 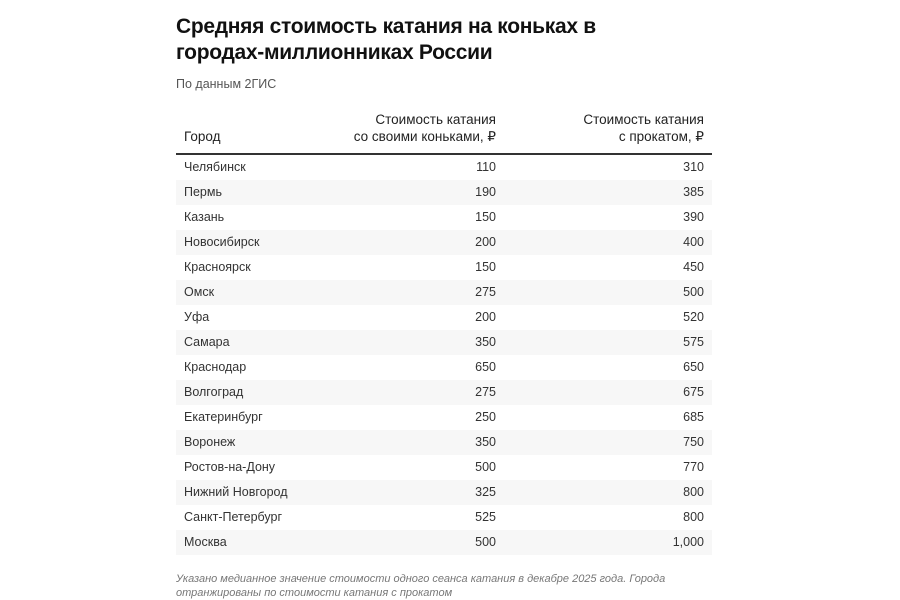 What do you see at coordinates (608, 442) in the screenshot?
I see `cell-rental: 750` at bounding box center [608, 442].